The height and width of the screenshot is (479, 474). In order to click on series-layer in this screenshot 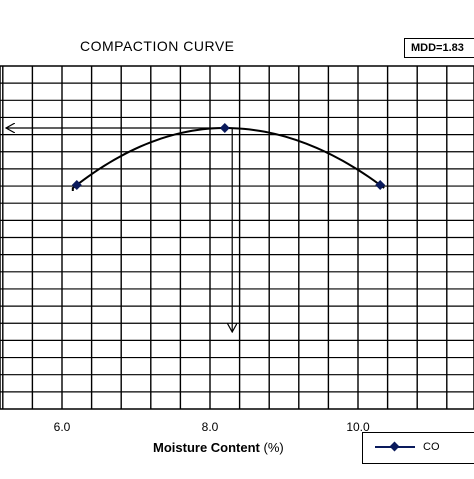, I will do `click(228, 157)`.